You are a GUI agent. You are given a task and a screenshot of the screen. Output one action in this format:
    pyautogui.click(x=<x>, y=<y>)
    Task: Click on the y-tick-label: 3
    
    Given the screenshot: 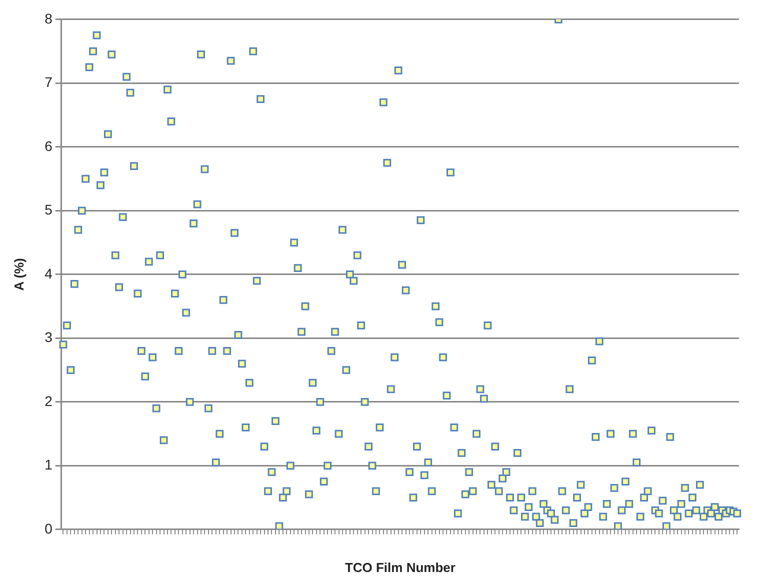 What is the action you would take?
    pyautogui.click(x=48, y=337)
    